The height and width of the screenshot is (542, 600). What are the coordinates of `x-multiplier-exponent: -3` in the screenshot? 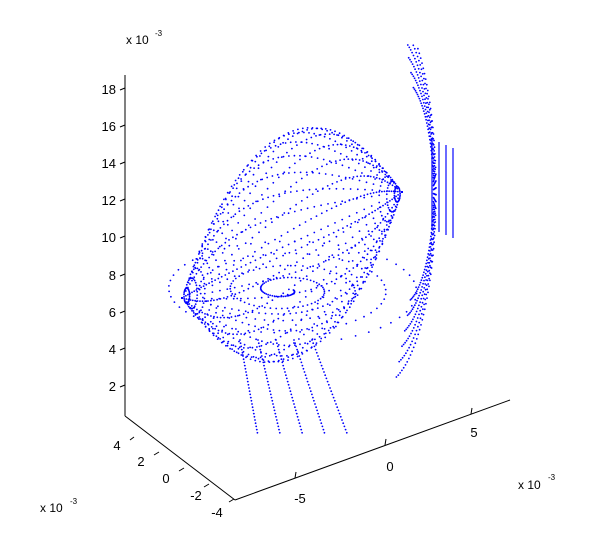 It's located at (552, 477).